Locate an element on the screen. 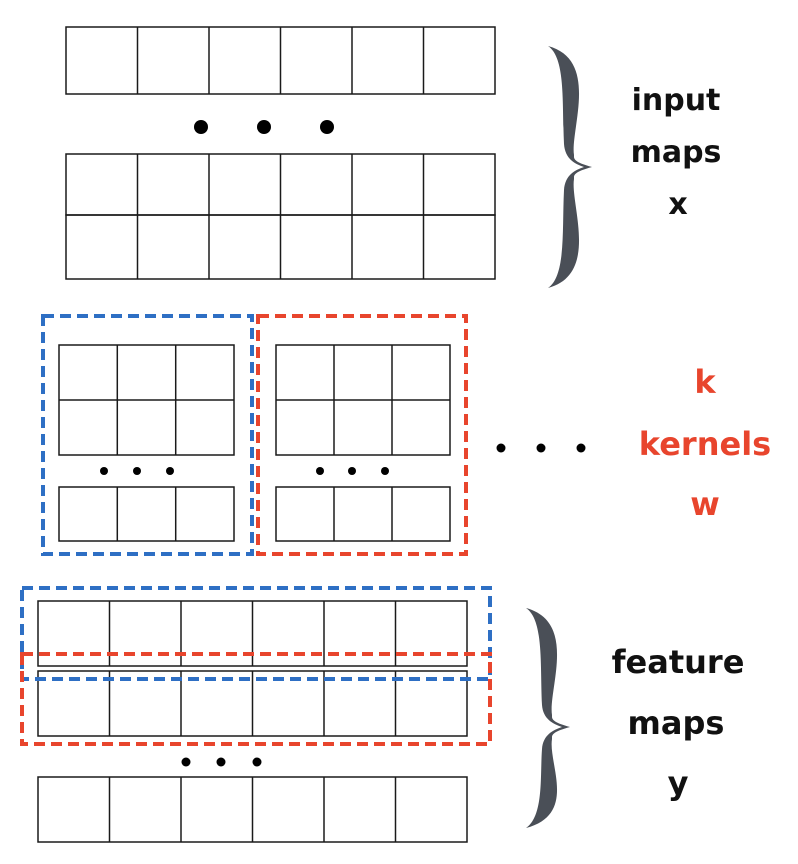 The image size is (798, 864). feature-label-line3: y is located at coordinates (678, 783).